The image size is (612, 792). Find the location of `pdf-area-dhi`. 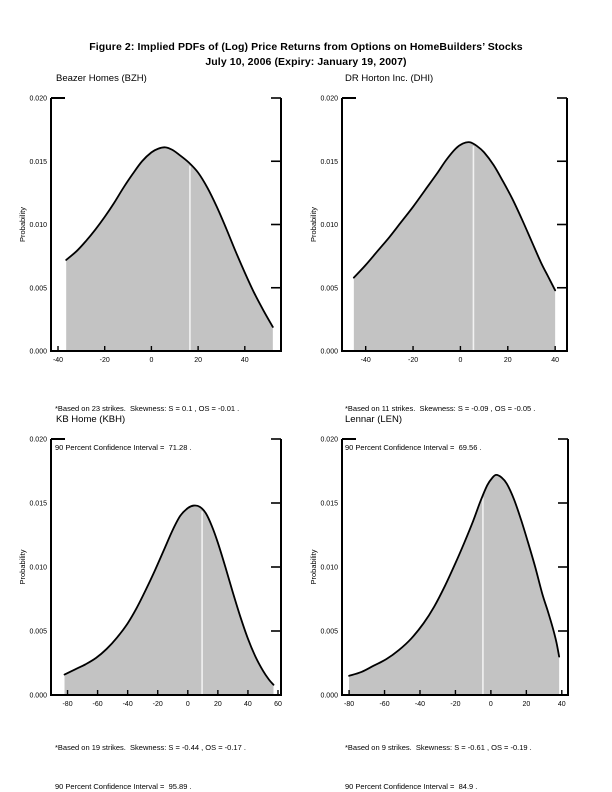

pdf-area-dhi is located at coordinates (454, 246).